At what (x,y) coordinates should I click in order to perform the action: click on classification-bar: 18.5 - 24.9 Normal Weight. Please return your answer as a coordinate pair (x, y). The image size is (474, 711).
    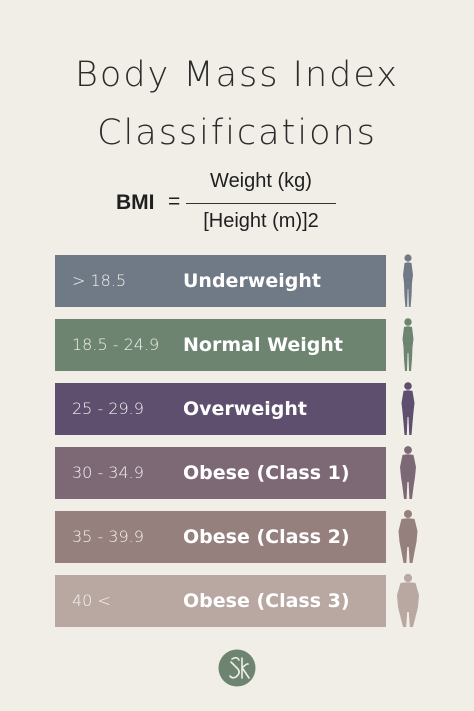
    Looking at the image, I should click on (220, 345).